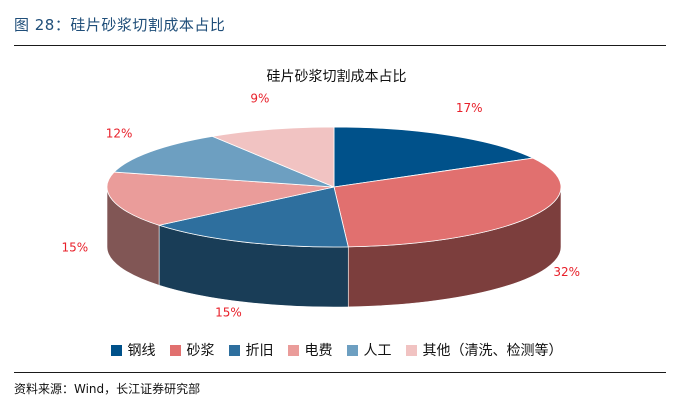 Image resolution: width=673 pixels, height=408 pixels. What do you see at coordinates (340, 372) in the screenshot?
I see `bottom-divider` at bounding box center [340, 372].